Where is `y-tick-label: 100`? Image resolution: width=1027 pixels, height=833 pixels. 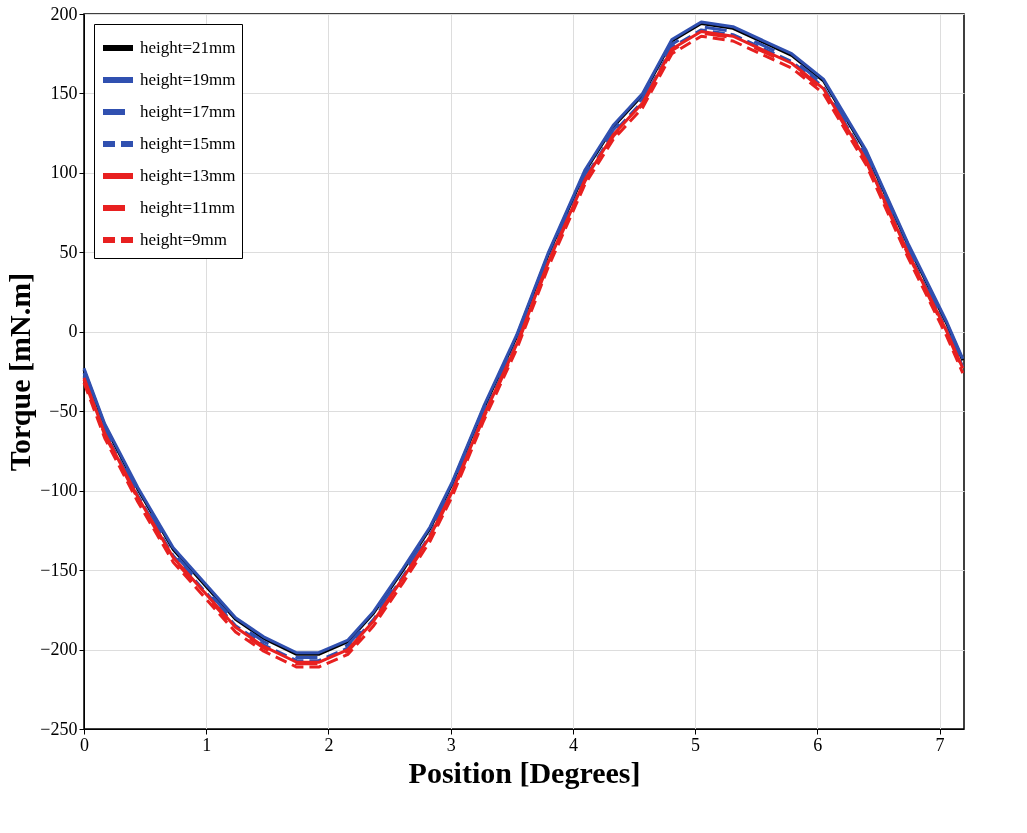
y-tick-label: 100 is located at coordinates (64, 172).